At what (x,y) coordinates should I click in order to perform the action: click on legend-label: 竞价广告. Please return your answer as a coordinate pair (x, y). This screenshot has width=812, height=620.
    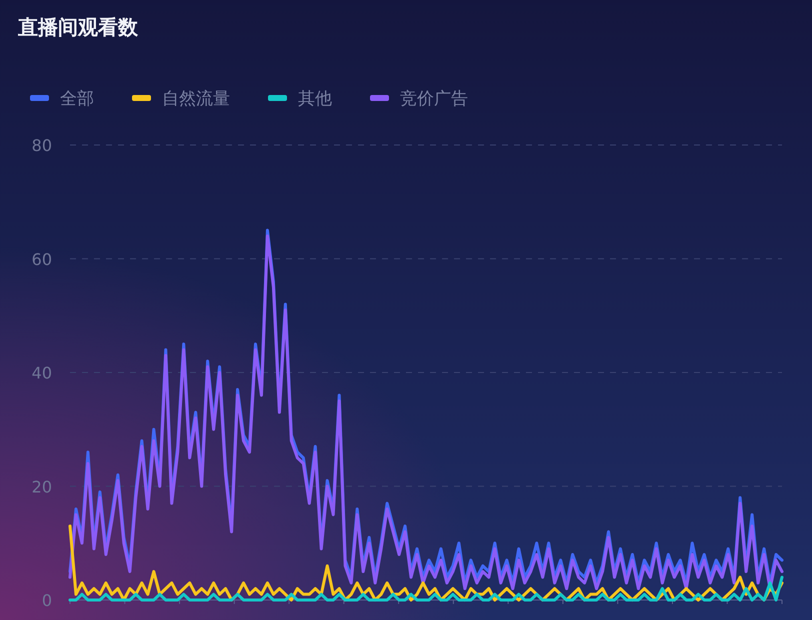
    Looking at the image, I should click on (434, 99).